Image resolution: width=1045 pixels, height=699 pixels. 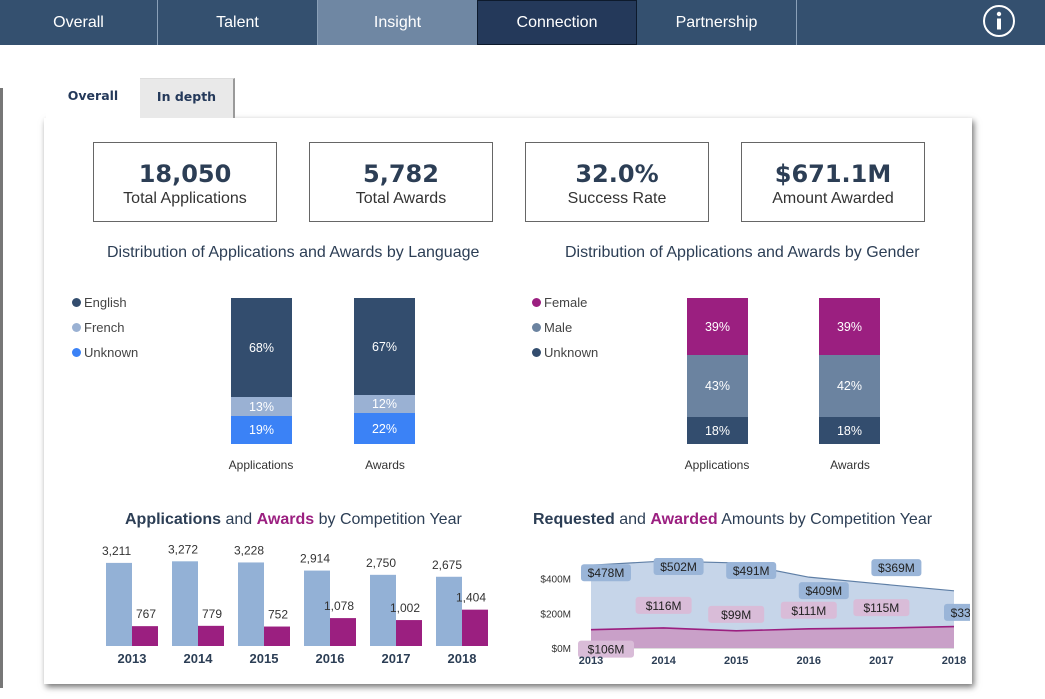 I want to click on awards-data-label: 767, so click(x=146, y=614).